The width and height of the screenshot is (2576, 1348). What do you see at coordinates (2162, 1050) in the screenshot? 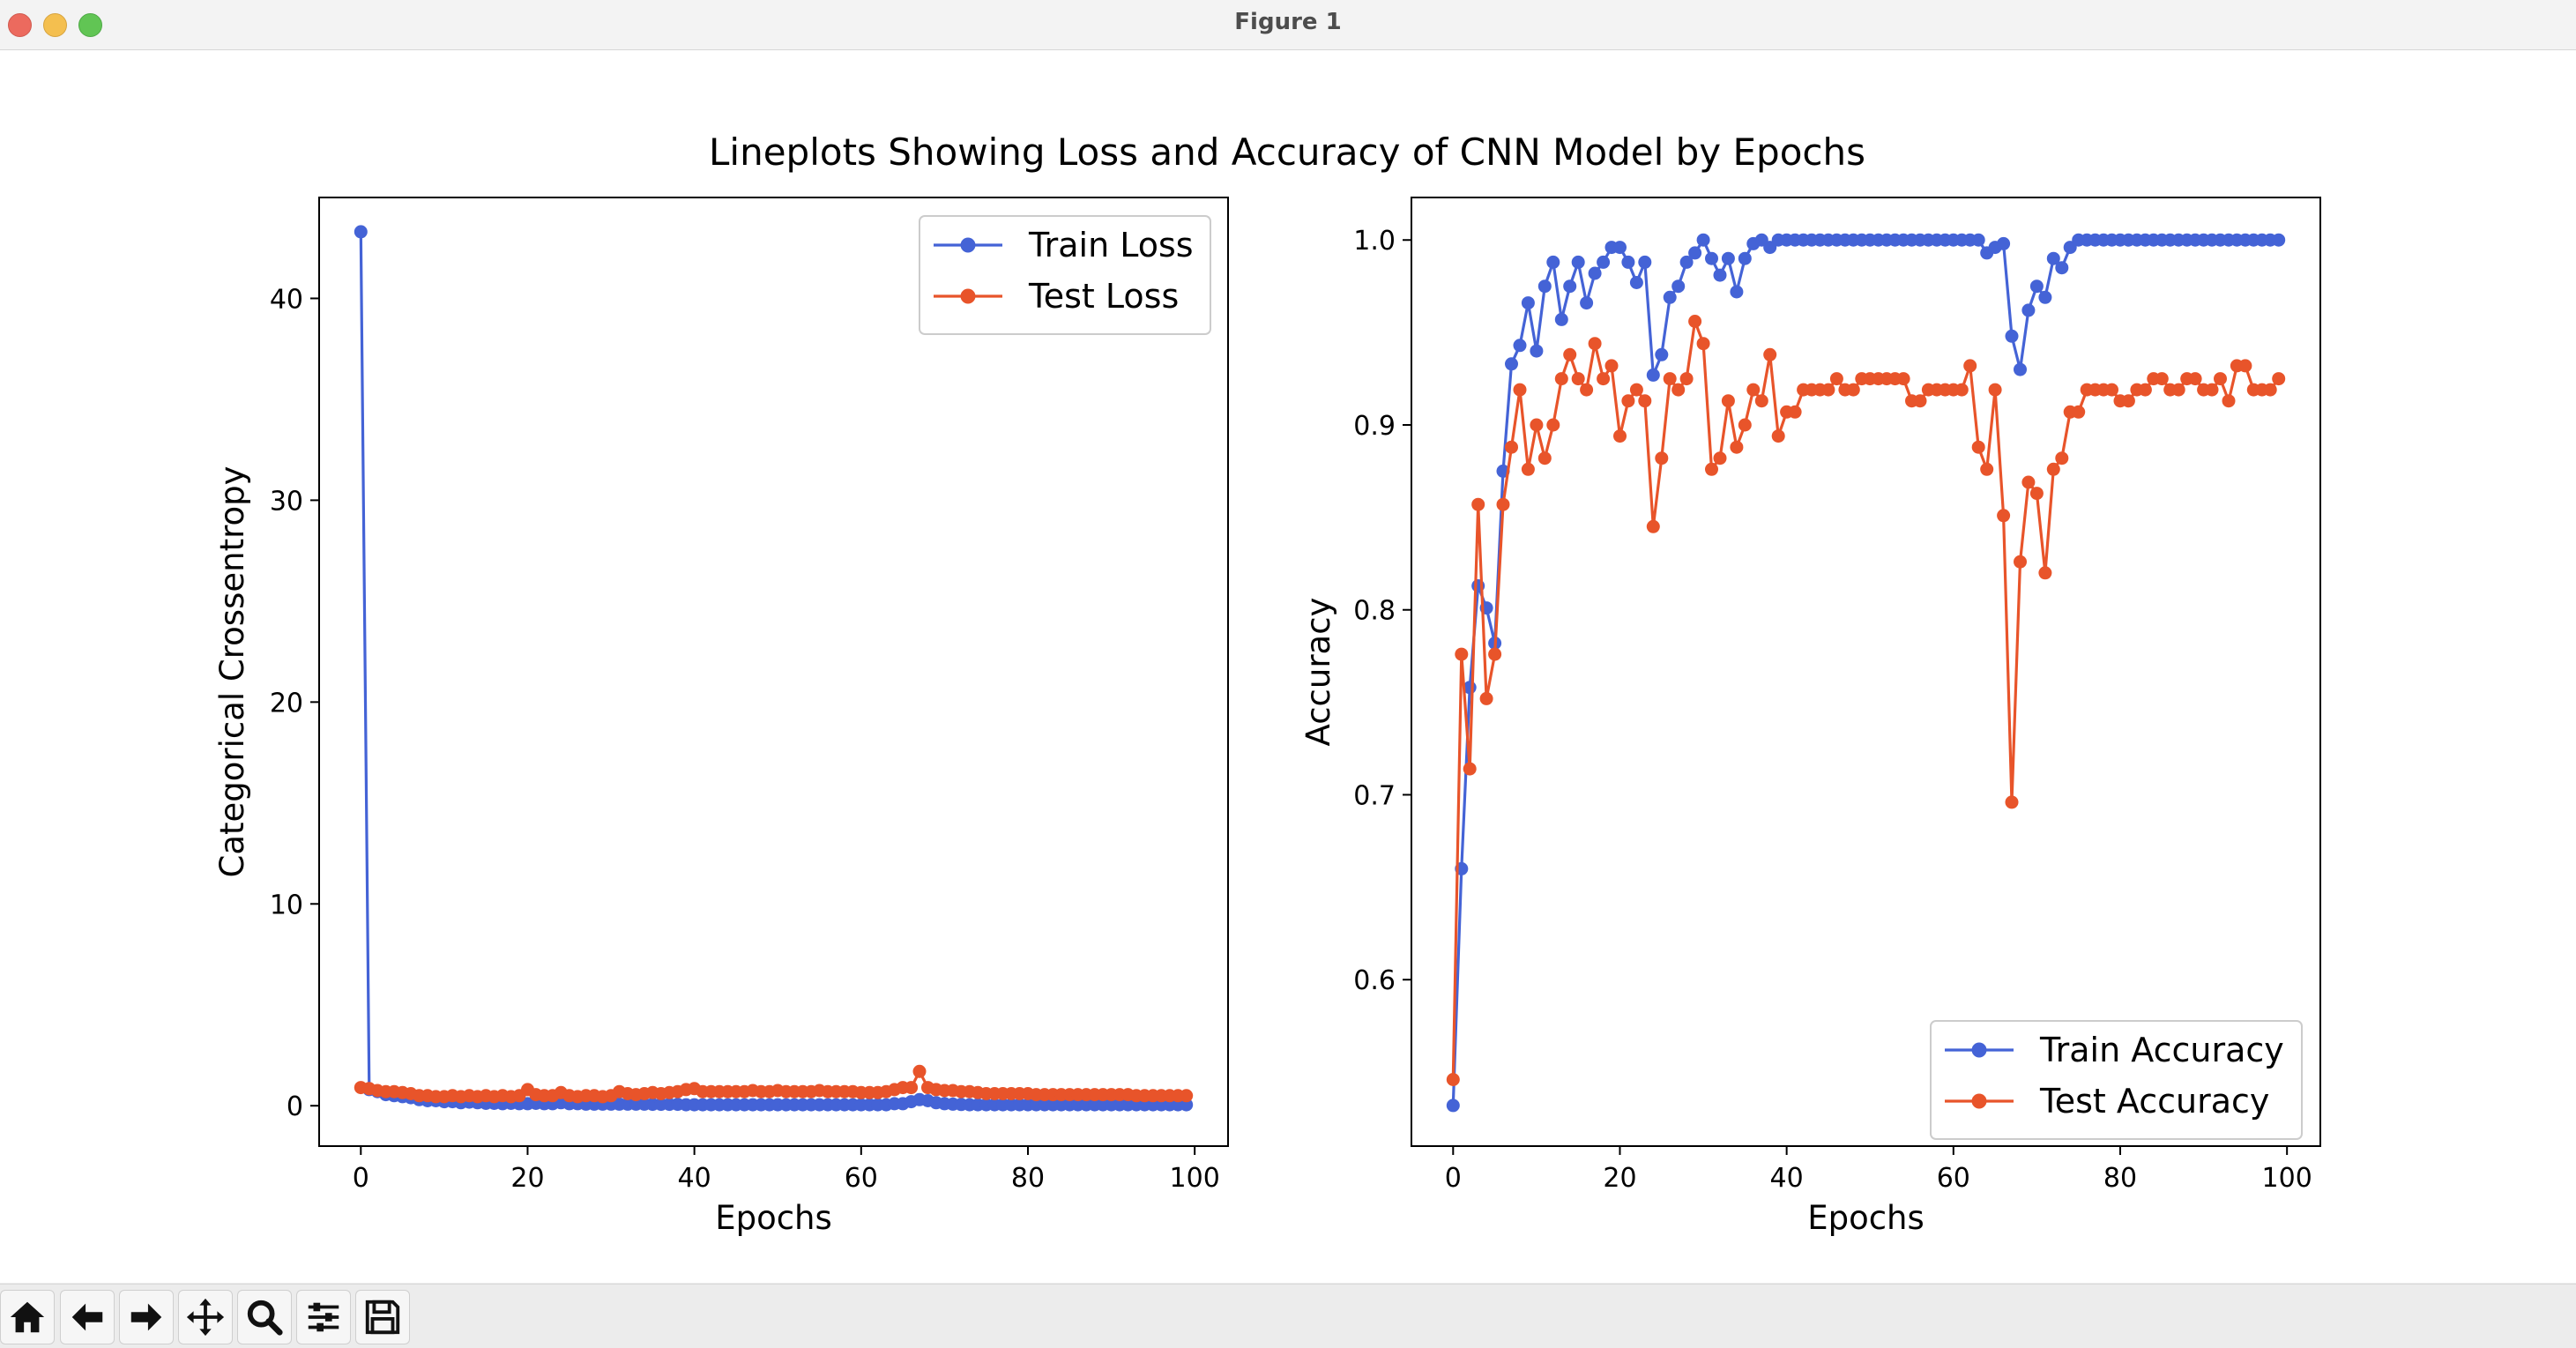
I see `legend-entry-label: Train Accuracy` at bounding box center [2162, 1050].